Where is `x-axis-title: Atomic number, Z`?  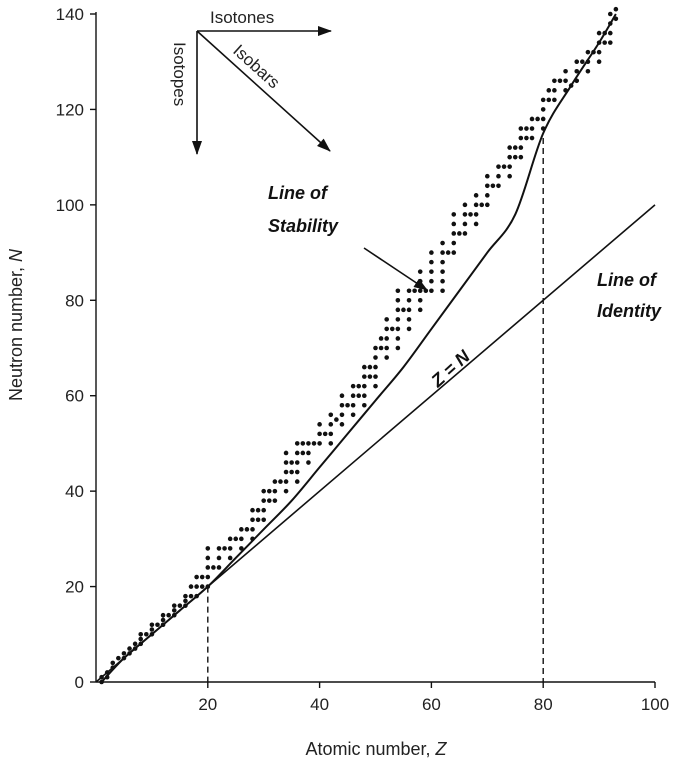 x-axis-title: Atomic number, Z is located at coordinates (376, 749).